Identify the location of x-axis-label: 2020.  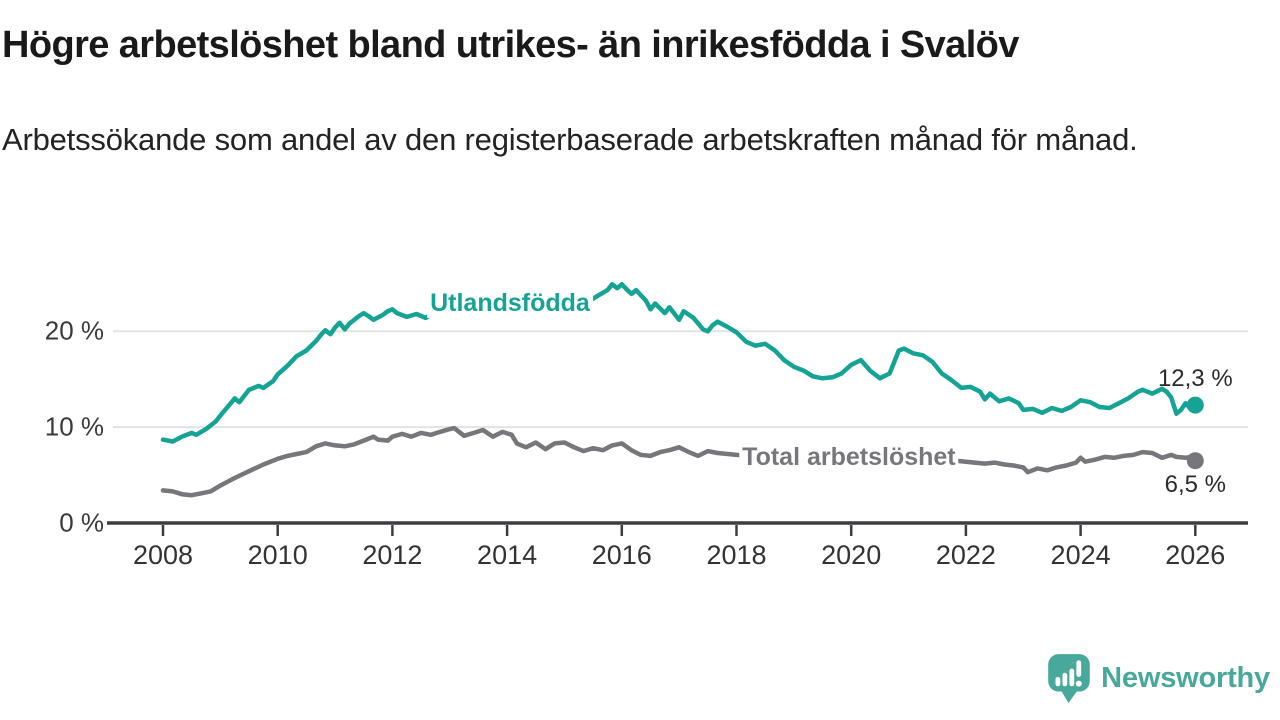
(851, 555).